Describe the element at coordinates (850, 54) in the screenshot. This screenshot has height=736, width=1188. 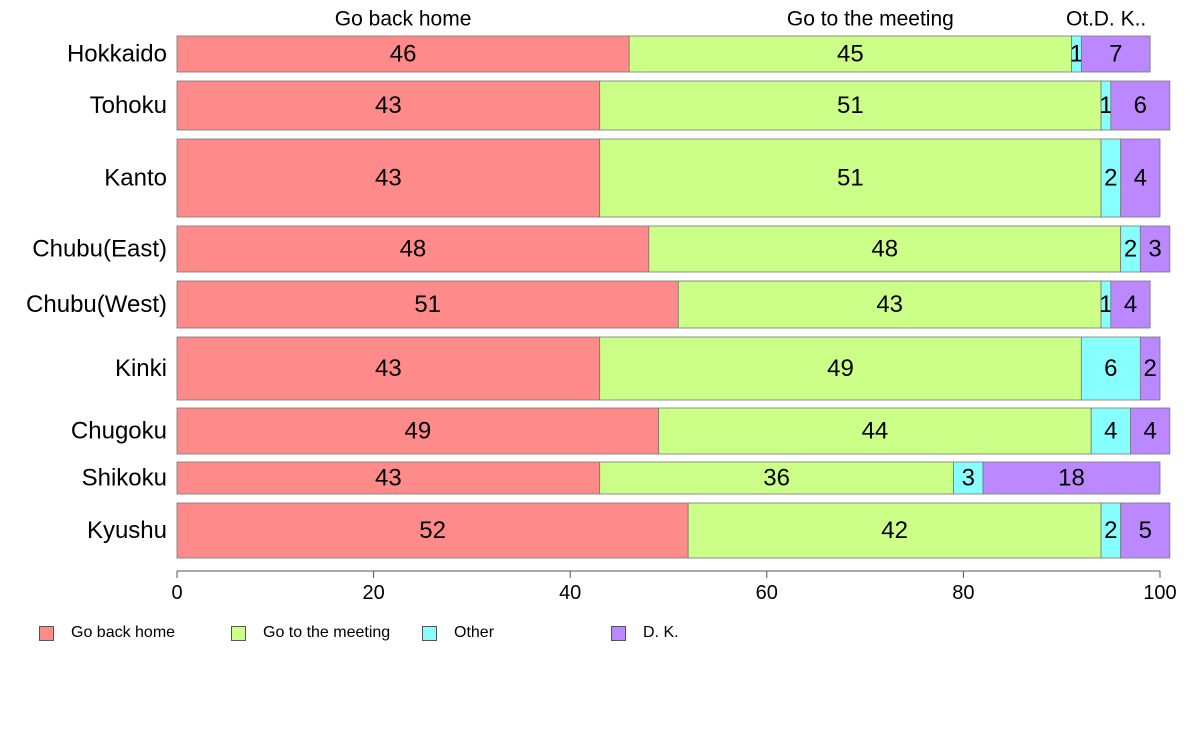
I see `bar-value-label: 45` at that location.